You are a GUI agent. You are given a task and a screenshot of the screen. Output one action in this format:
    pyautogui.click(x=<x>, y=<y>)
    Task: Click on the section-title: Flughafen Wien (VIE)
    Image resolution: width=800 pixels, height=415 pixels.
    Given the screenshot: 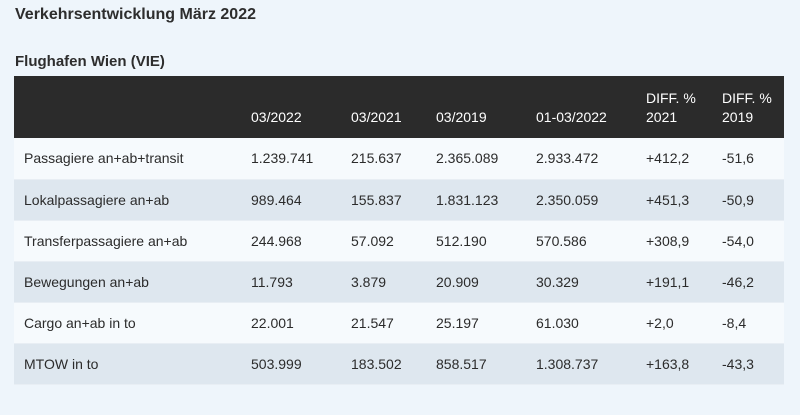 What is the action you would take?
    pyautogui.click(x=90, y=61)
    